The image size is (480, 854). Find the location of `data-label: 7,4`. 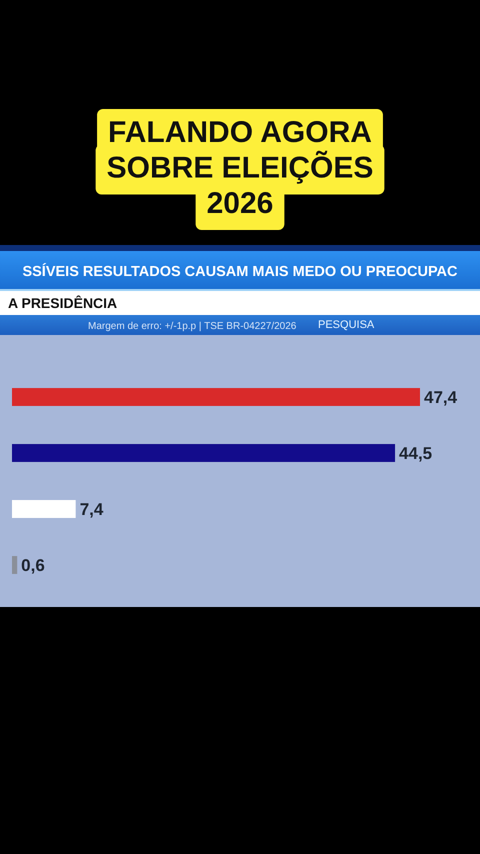

data-label: 7,4 is located at coordinates (92, 510).